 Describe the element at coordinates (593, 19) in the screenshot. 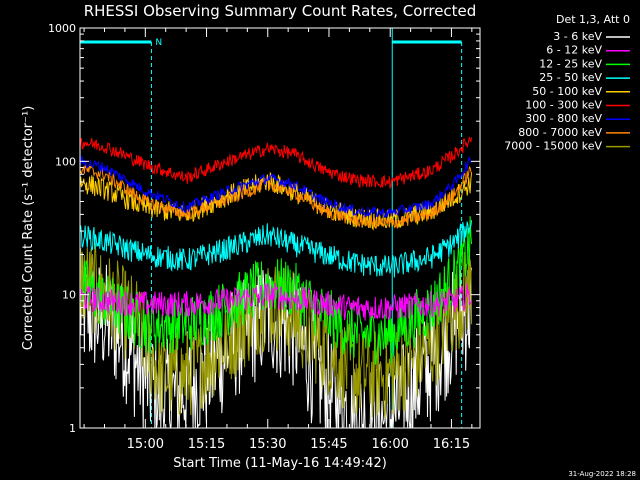

I see `legend-title: Det 1,3, Att 0` at that location.